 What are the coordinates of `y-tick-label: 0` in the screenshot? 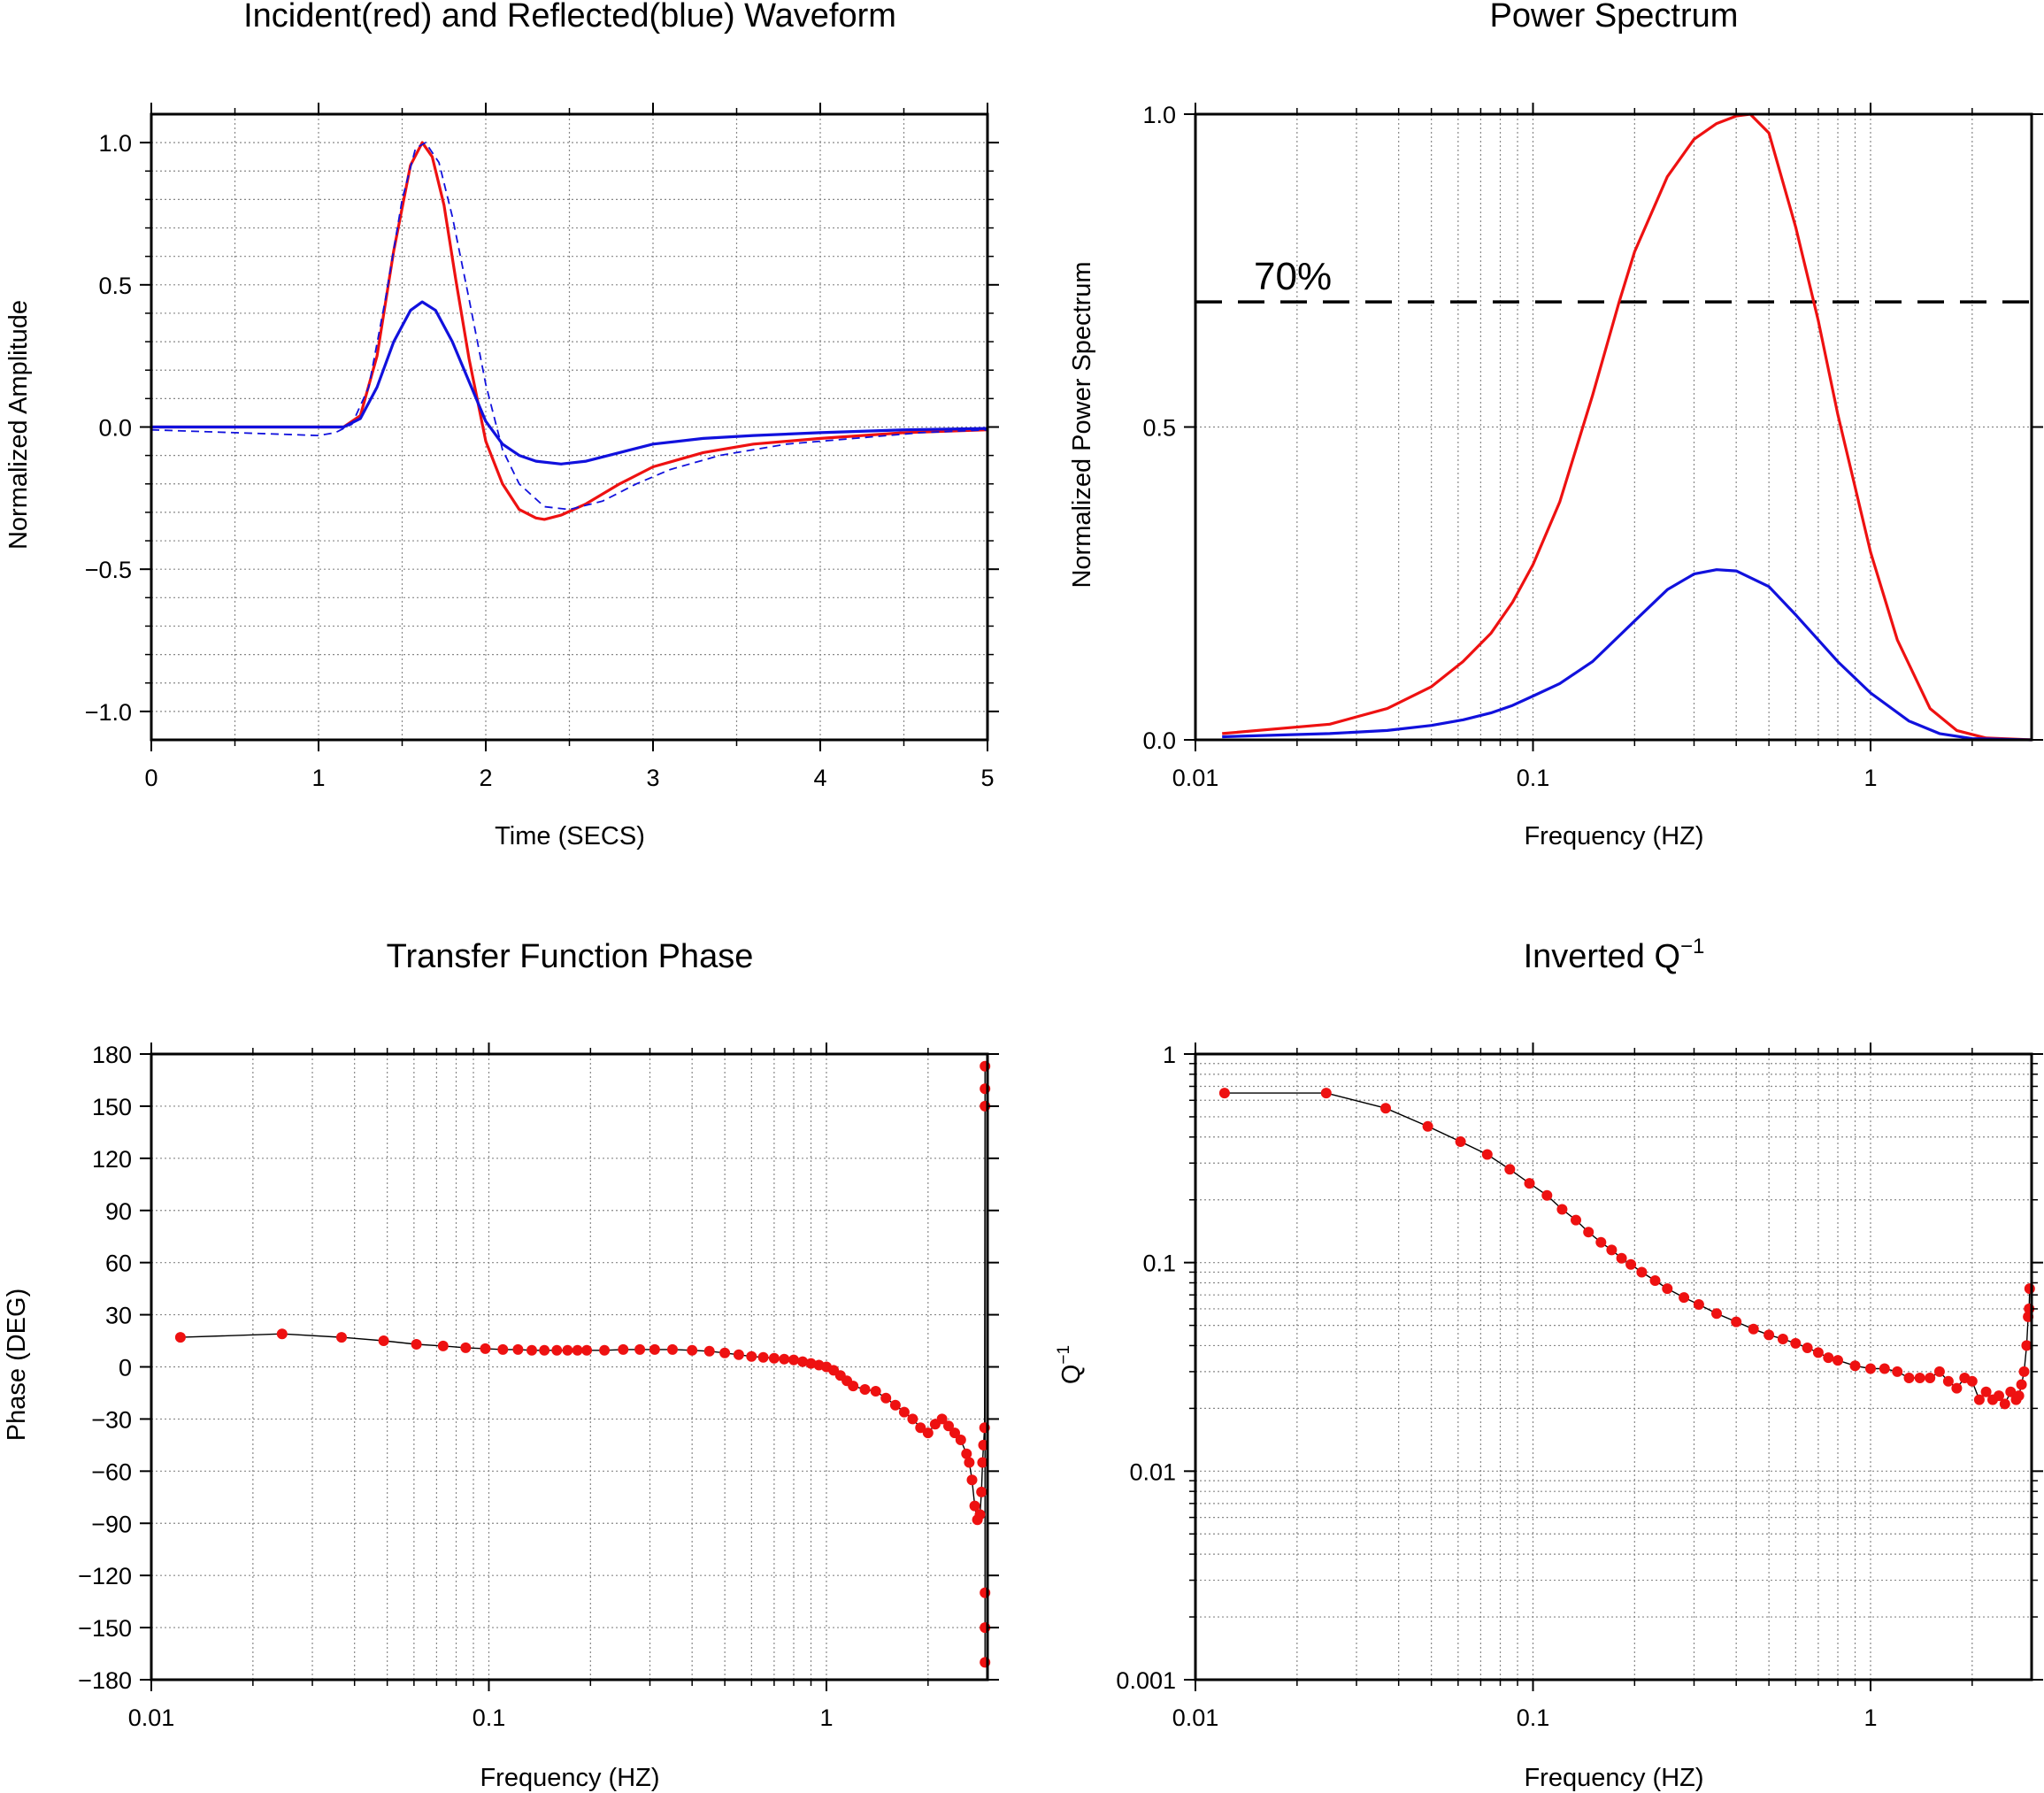 It's located at (125, 1368).